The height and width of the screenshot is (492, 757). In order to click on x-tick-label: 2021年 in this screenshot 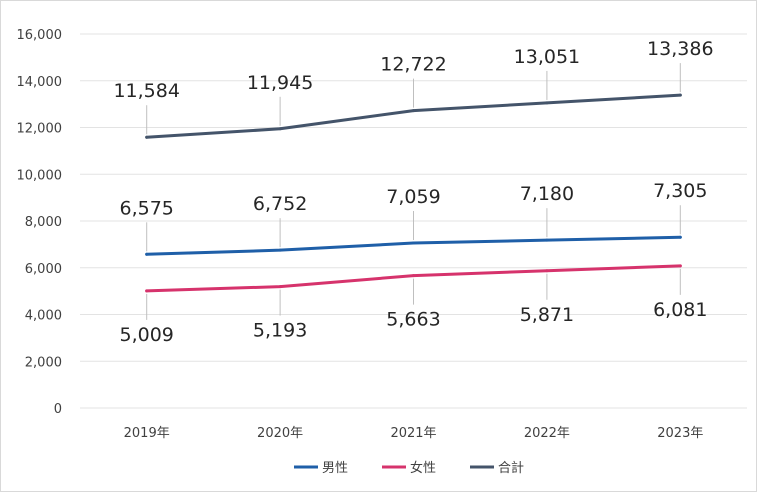, I will do `click(413, 433)`.